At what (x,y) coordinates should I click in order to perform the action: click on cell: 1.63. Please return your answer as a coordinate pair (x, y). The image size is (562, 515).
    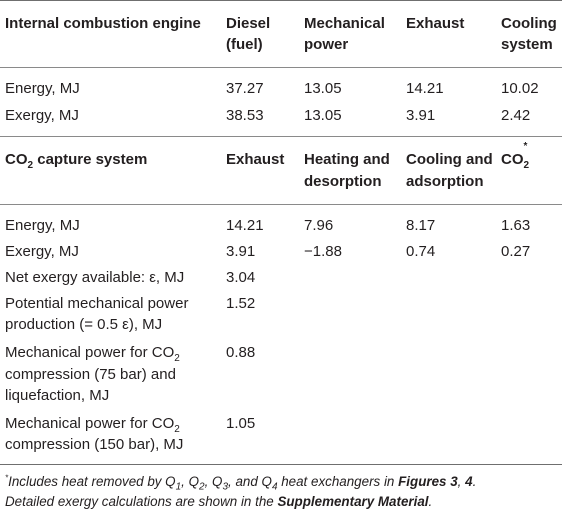
    Looking at the image, I should click on (516, 225).